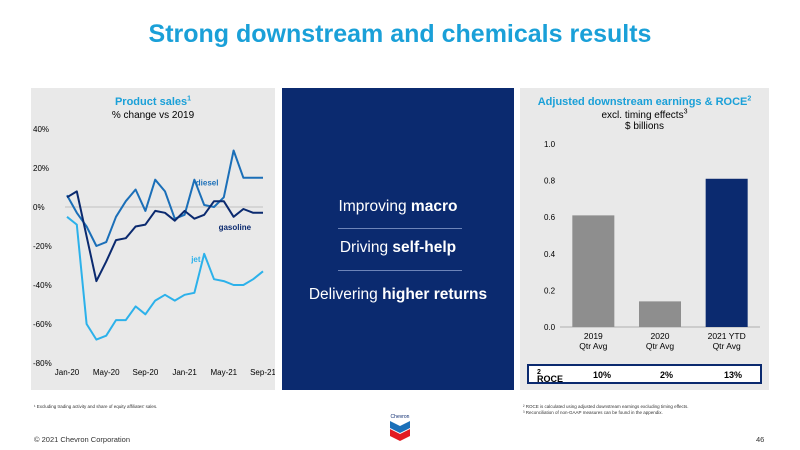 Image resolution: width=800 pixels, height=450 pixels. I want to click on earnings-title-text: Adjusted downstream earnings & ROCE, so click(642, 102).